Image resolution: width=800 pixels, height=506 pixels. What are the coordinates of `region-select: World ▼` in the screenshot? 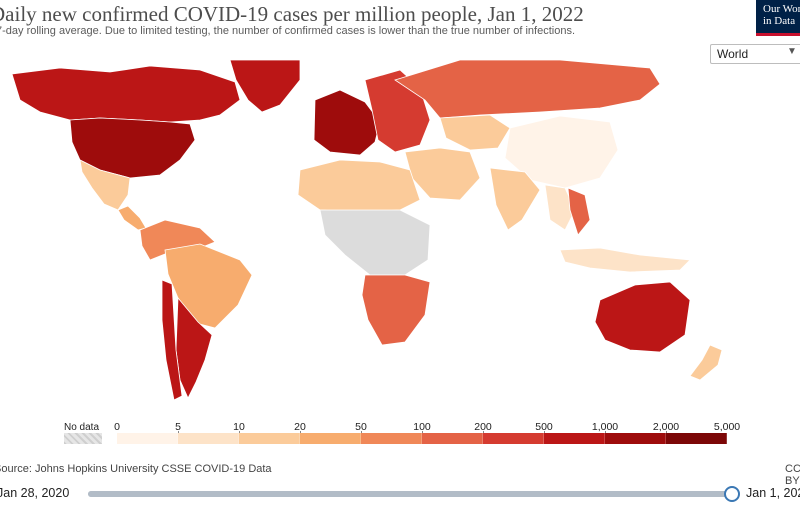 It's located at (755, 54).